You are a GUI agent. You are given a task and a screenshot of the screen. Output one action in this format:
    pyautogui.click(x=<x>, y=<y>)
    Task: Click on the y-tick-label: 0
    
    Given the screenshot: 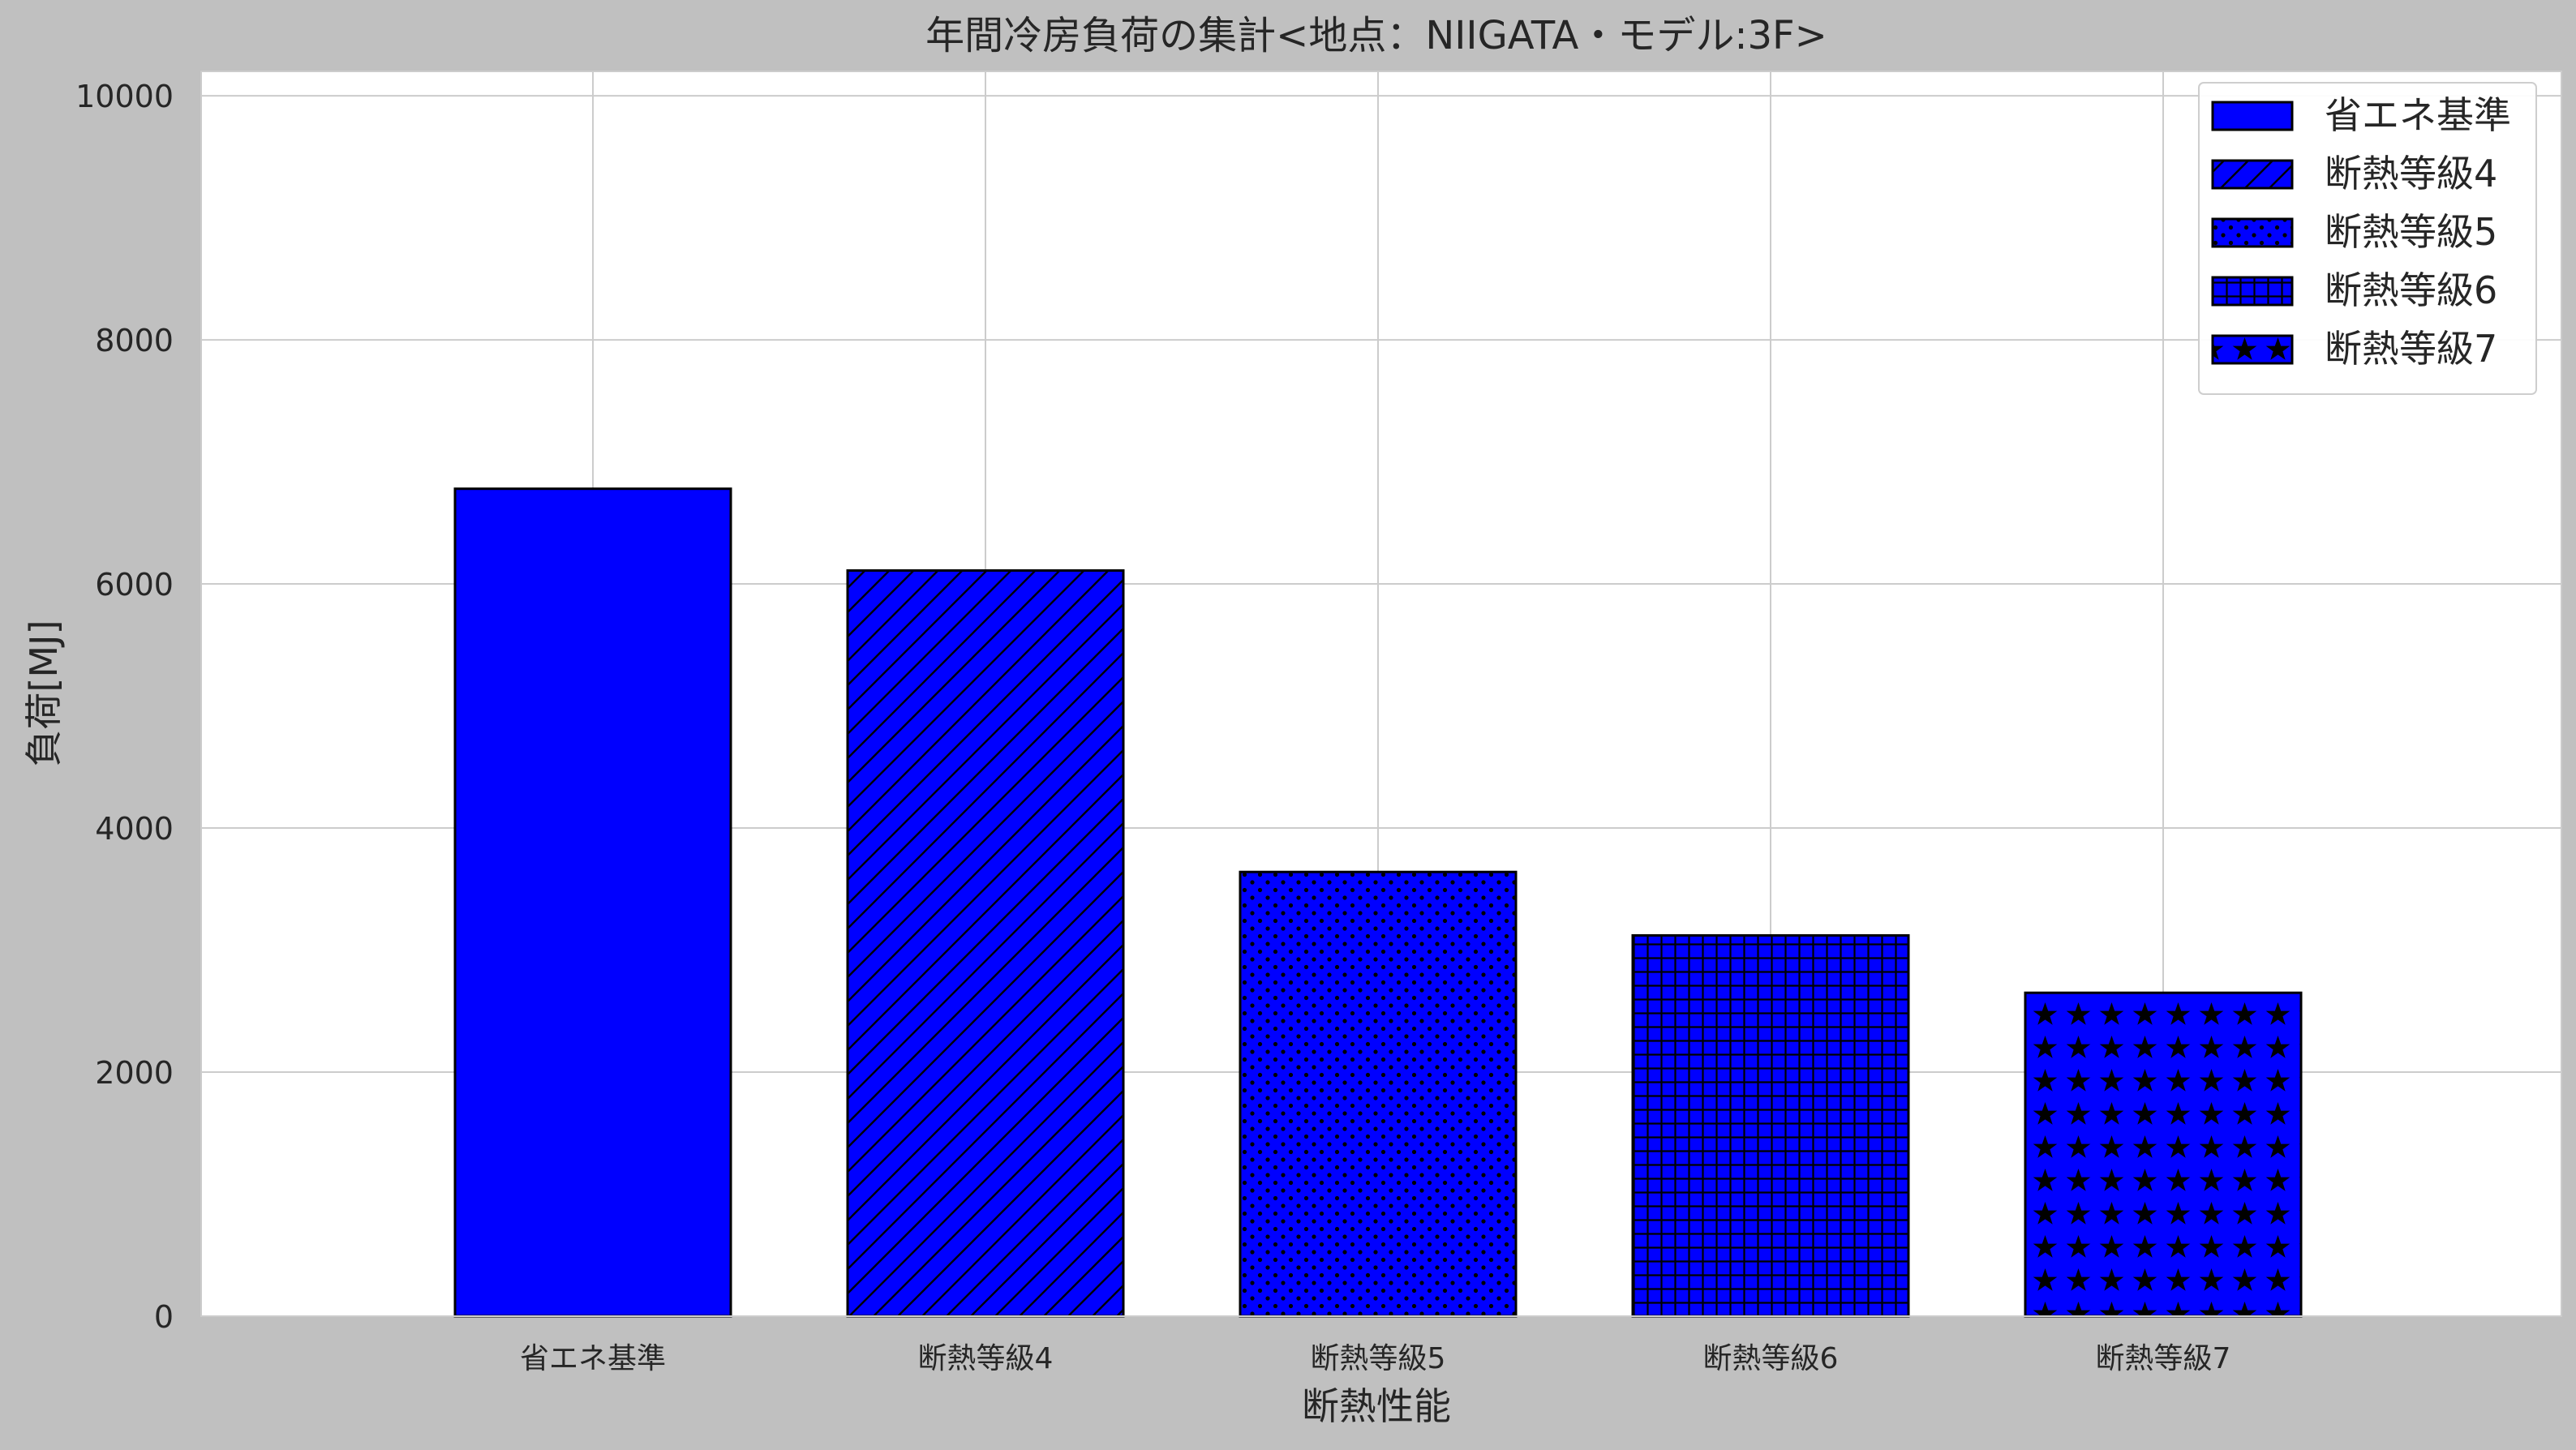 What is the action you would take?
    pyautogui.click(x=164, y=1317)
    